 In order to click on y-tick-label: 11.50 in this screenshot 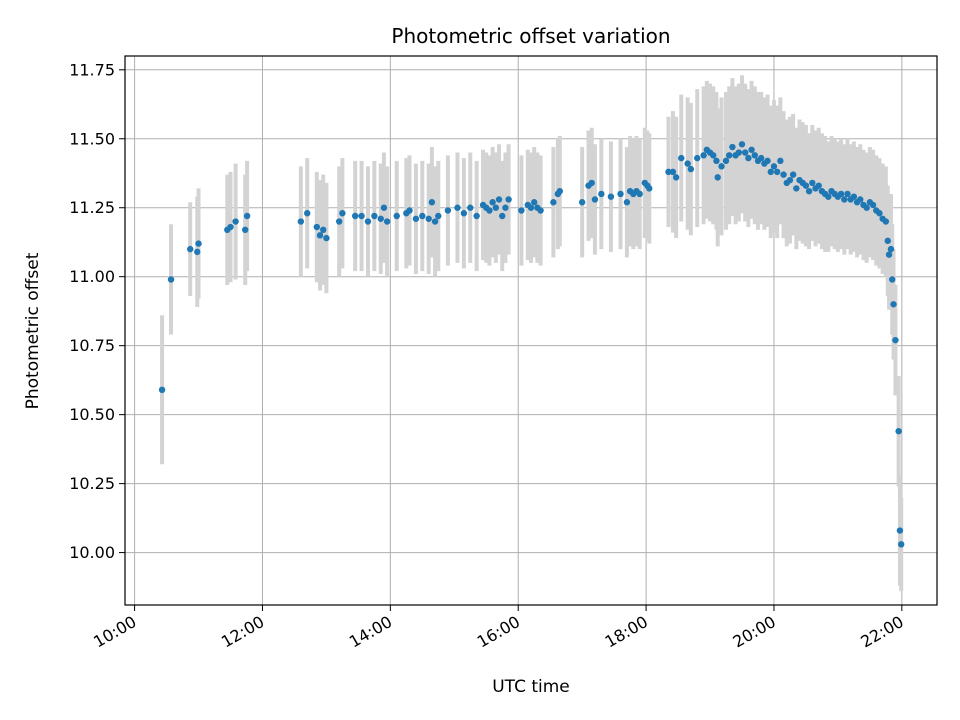, I will do `click(92, 138)`.